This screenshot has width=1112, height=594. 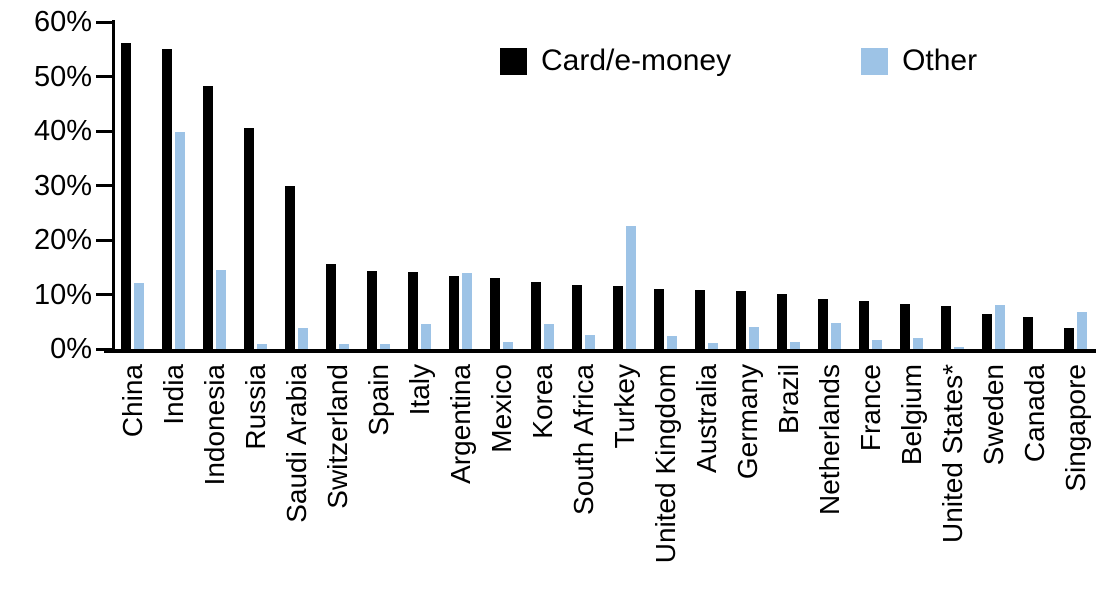 I want to click on x-label-china: China, so click(x=132, y=401).